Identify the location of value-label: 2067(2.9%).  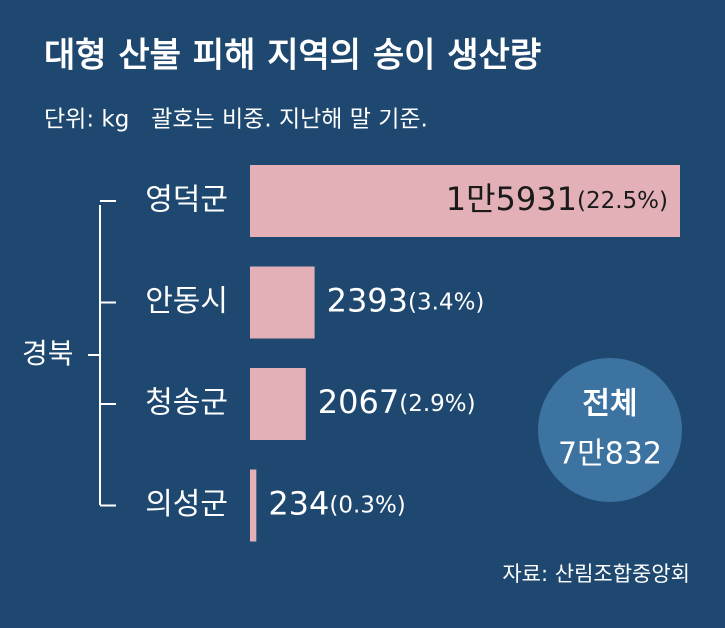
(397, 402).